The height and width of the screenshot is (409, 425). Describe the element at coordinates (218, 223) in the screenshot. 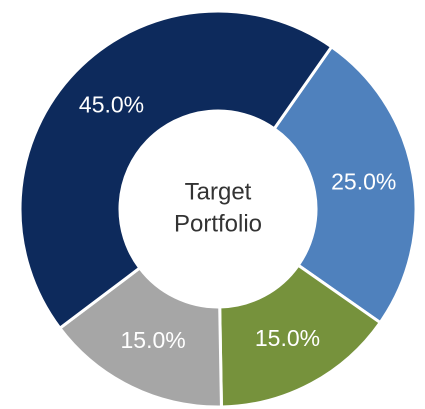

I see `center-text: Portfolio` at that location.